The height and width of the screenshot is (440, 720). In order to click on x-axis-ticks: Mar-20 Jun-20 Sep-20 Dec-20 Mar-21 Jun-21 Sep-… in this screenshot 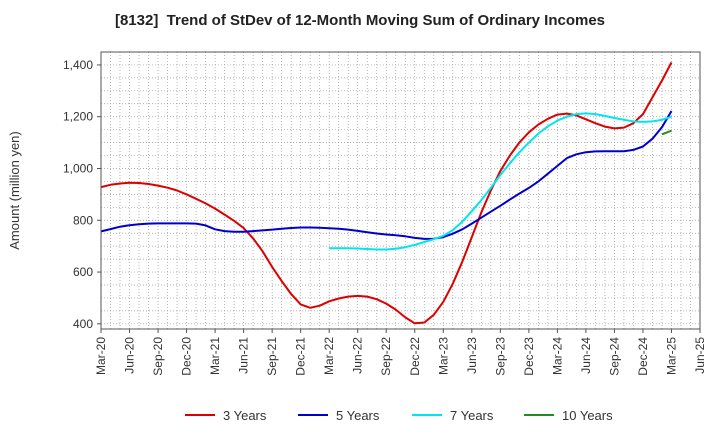, I will do `click(400, 352)`.